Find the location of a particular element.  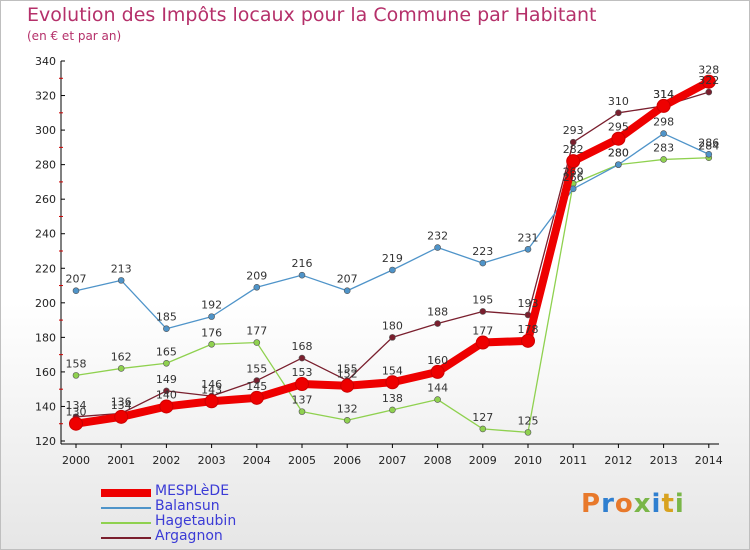

logo-letter: i is located at coordinates (656, 504).